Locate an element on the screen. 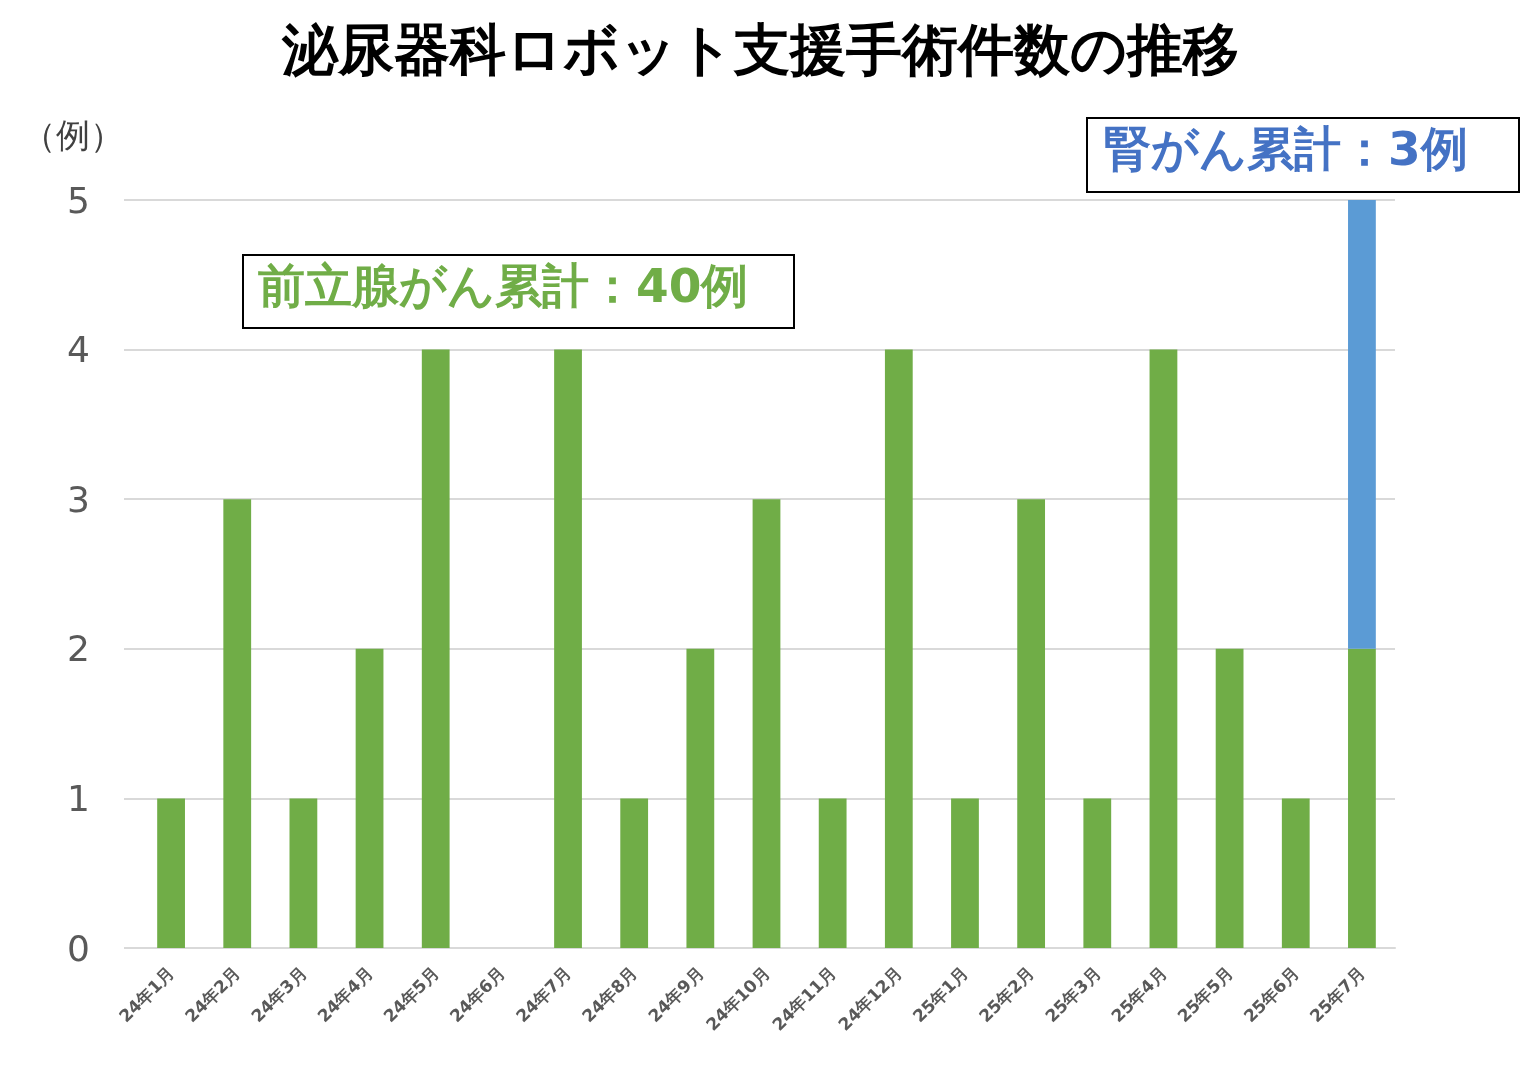 The width and height of the screenshot is (1521, 1070). annotation: 前立腺がん累計：40例 is located at coordinates (518, 291).